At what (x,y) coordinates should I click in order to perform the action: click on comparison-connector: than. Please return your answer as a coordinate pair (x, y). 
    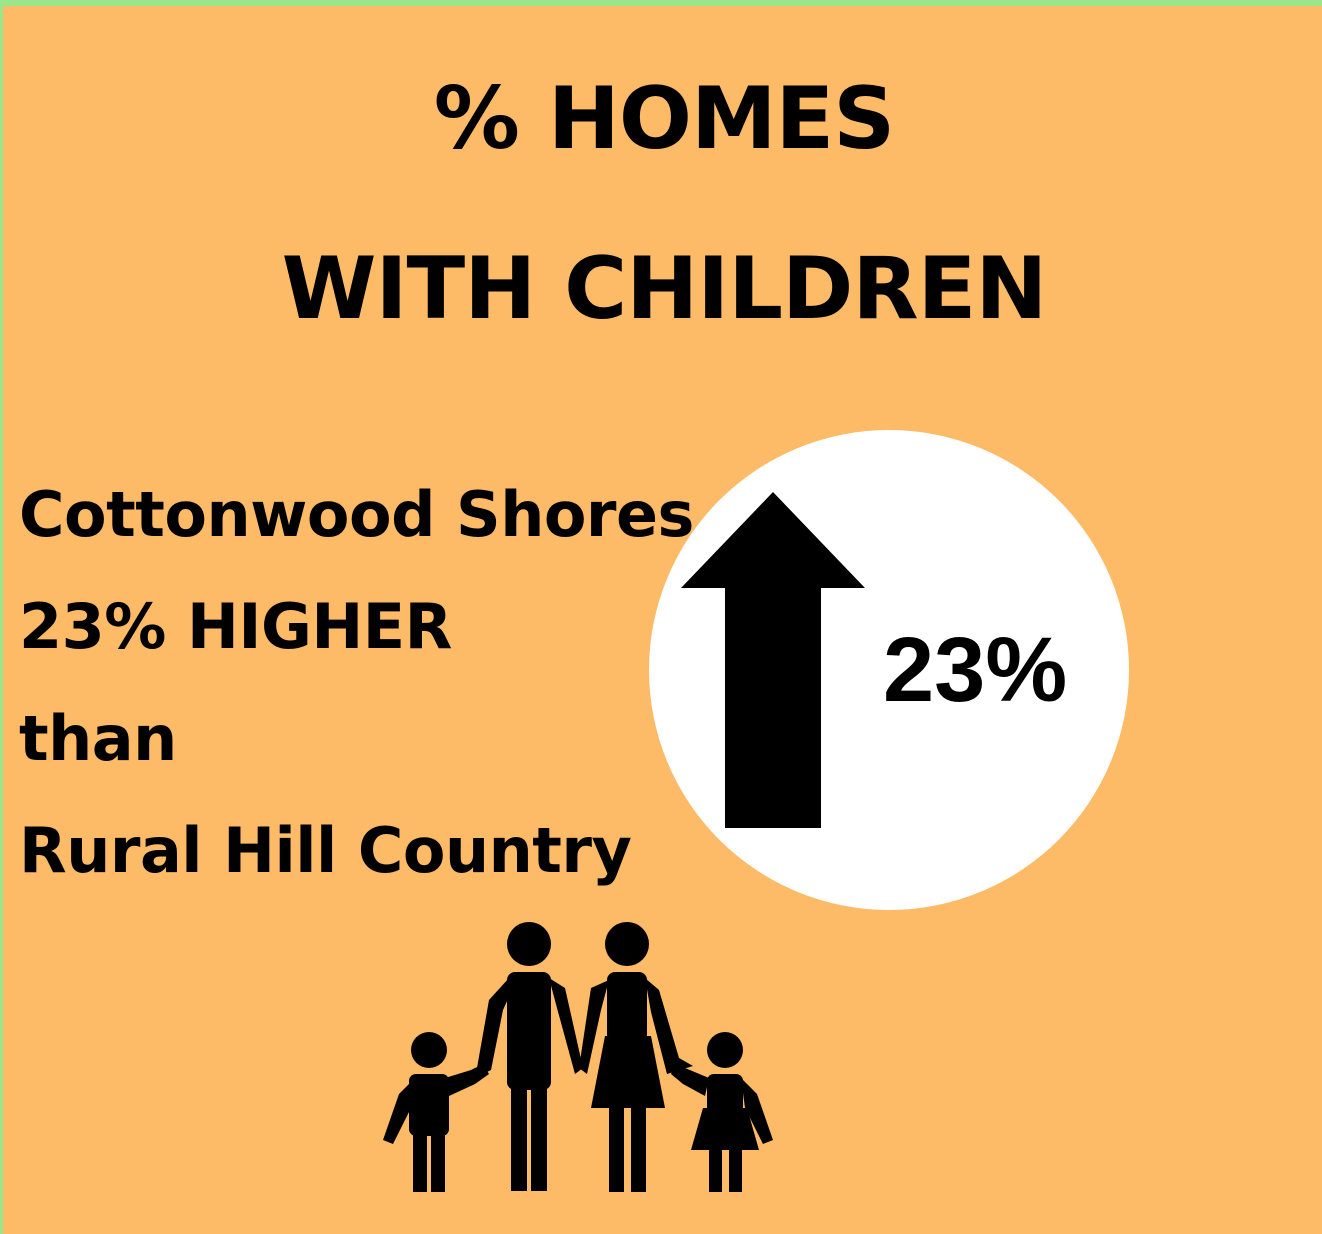
    Looking at the image, I should click on (98, 738).